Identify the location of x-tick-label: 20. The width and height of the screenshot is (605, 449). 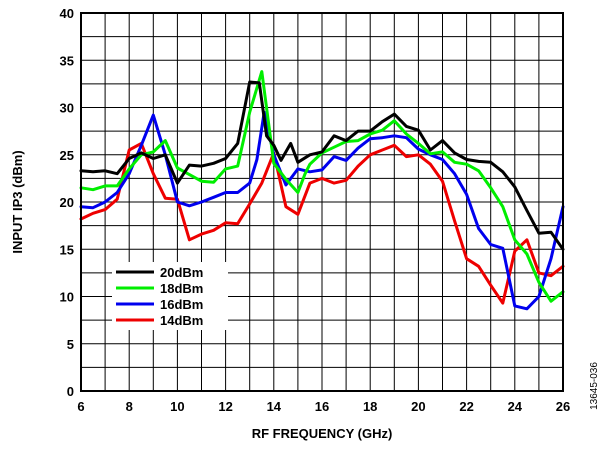
(418, 406).